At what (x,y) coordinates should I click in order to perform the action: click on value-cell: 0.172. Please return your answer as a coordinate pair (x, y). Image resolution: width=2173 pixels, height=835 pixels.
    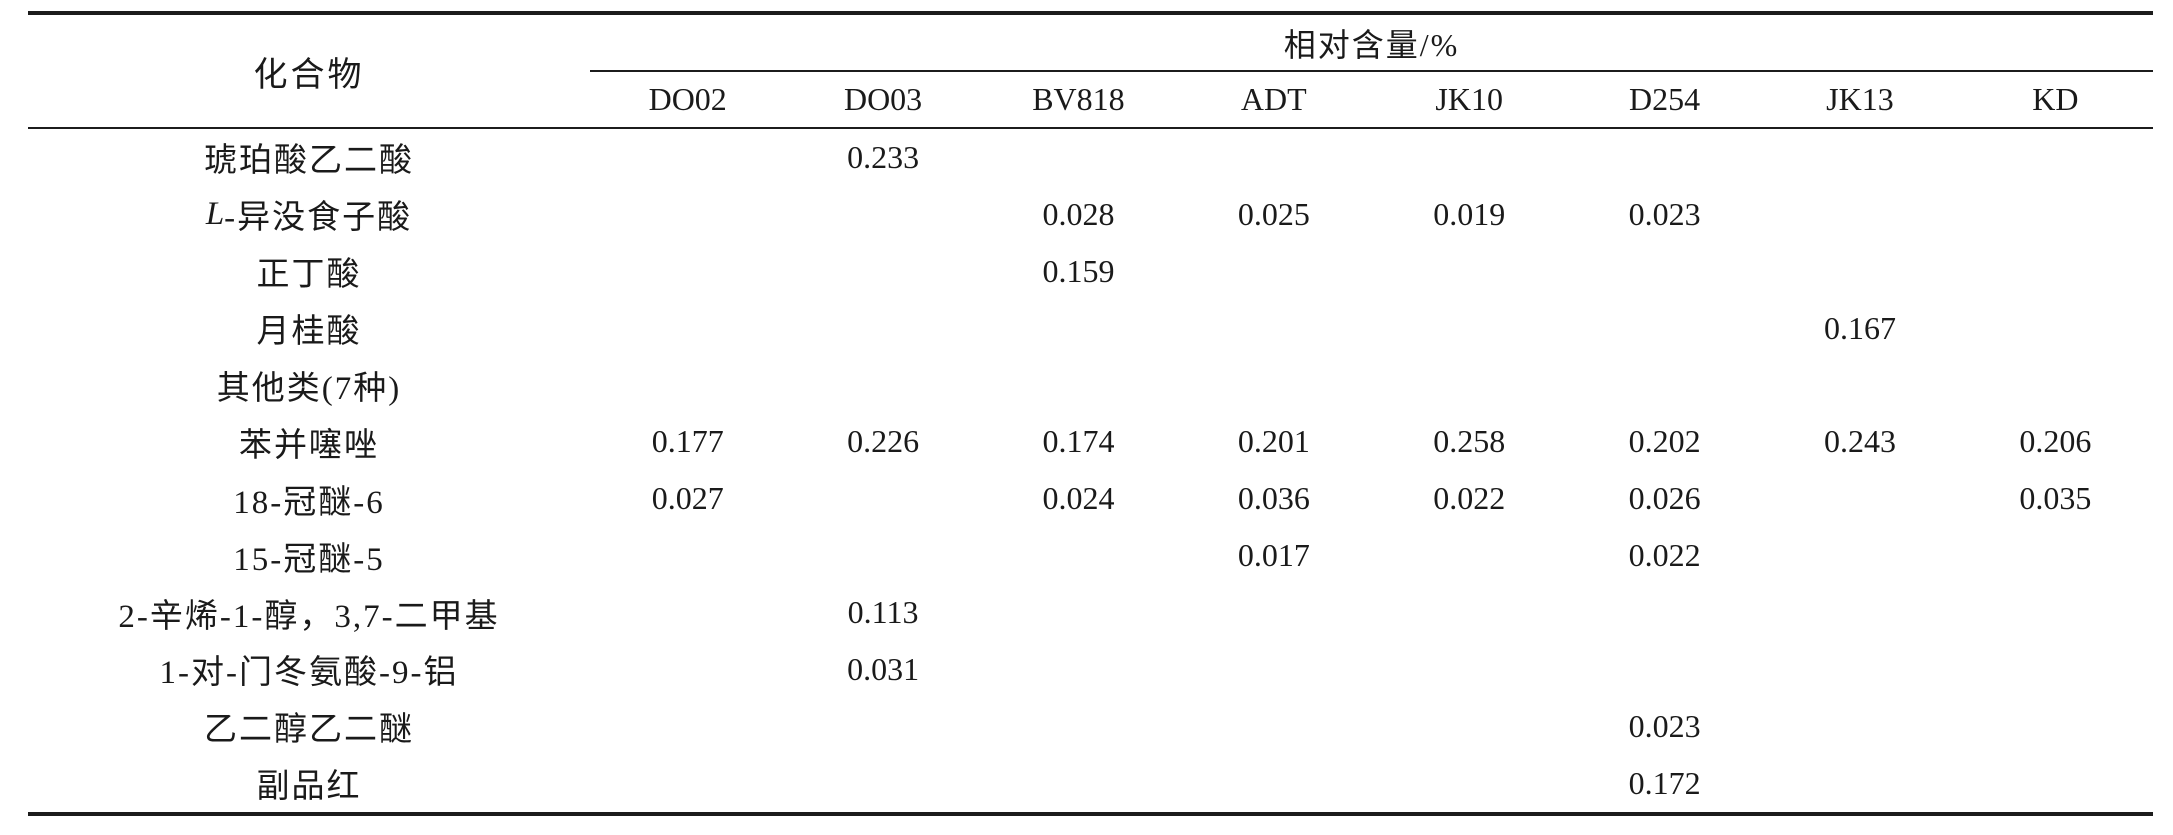
    Looking at the image, I should click on (1664, 782).